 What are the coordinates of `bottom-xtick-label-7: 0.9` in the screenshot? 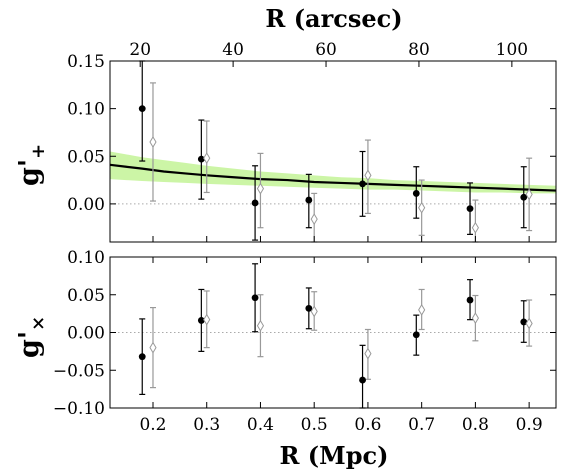 It's located at (529, 425).